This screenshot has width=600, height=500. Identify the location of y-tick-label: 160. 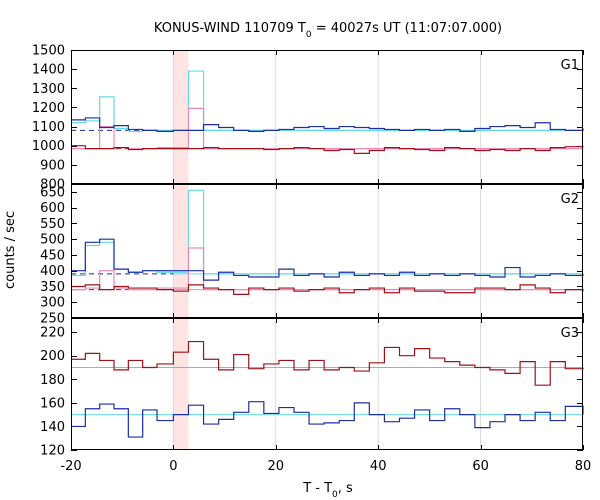
(52, 403).